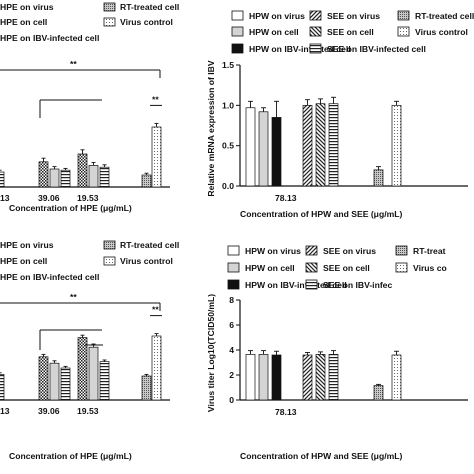  What do you see at coordinates (430, 268) in the screenshot?
I see `legend-label: Virus co` at bounding box center [430, 268].